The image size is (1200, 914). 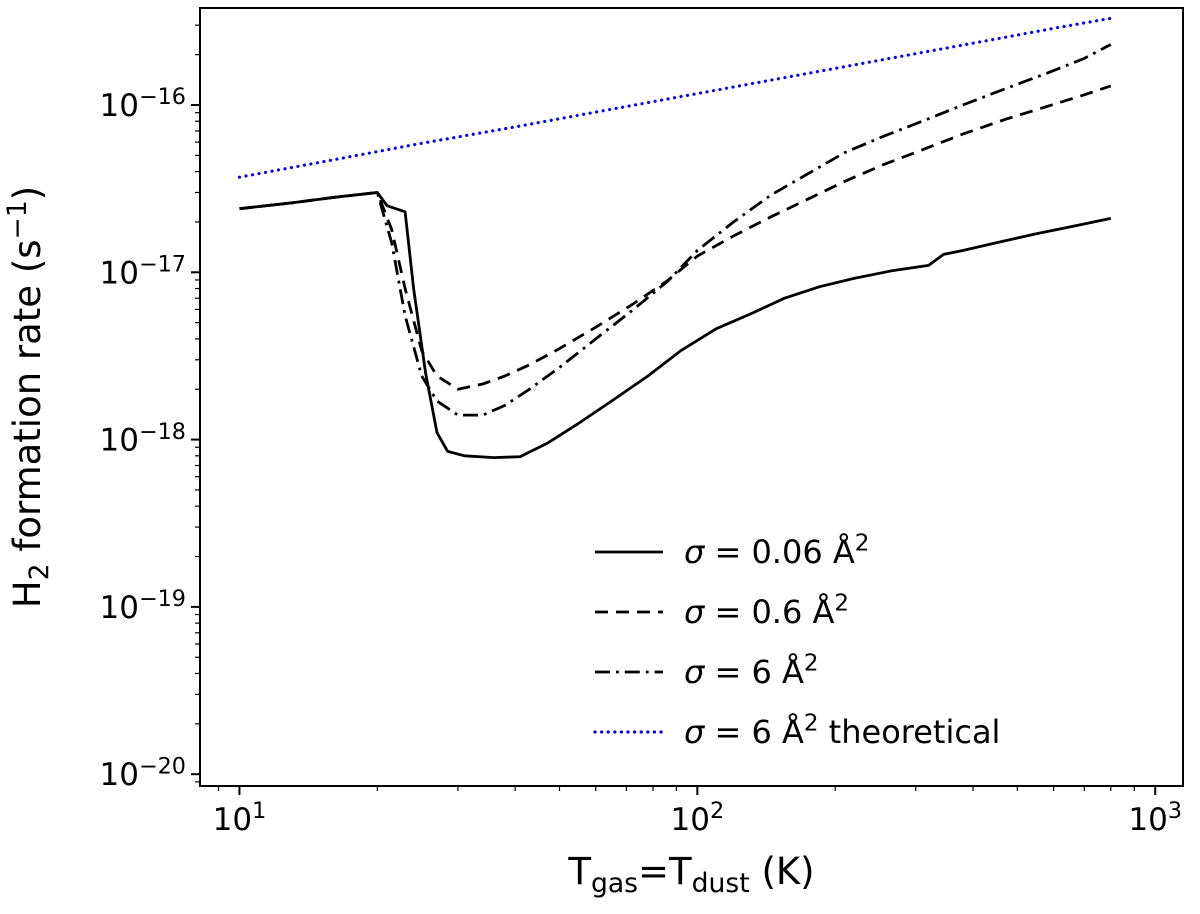 I want to click on x-axis: 101 102 103, so click(x=697, y=812).